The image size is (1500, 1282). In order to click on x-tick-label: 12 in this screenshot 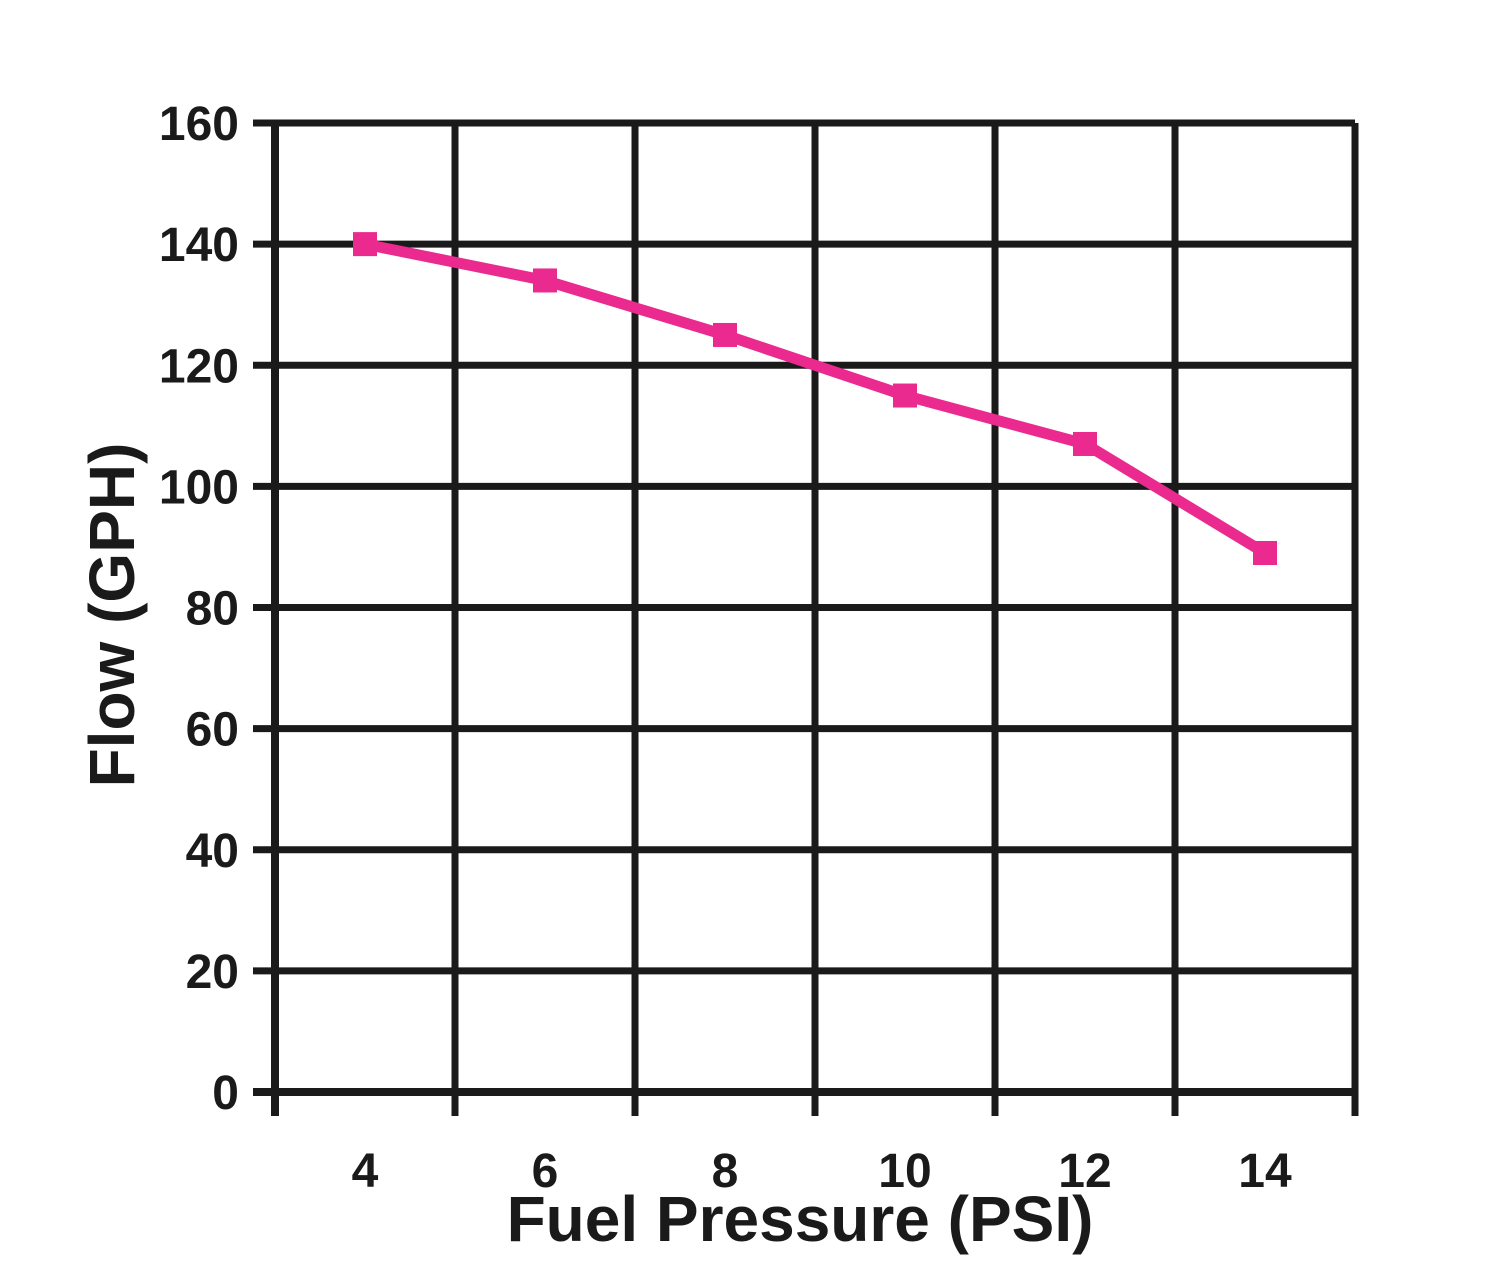, I will do `click(1084, 1171)`.